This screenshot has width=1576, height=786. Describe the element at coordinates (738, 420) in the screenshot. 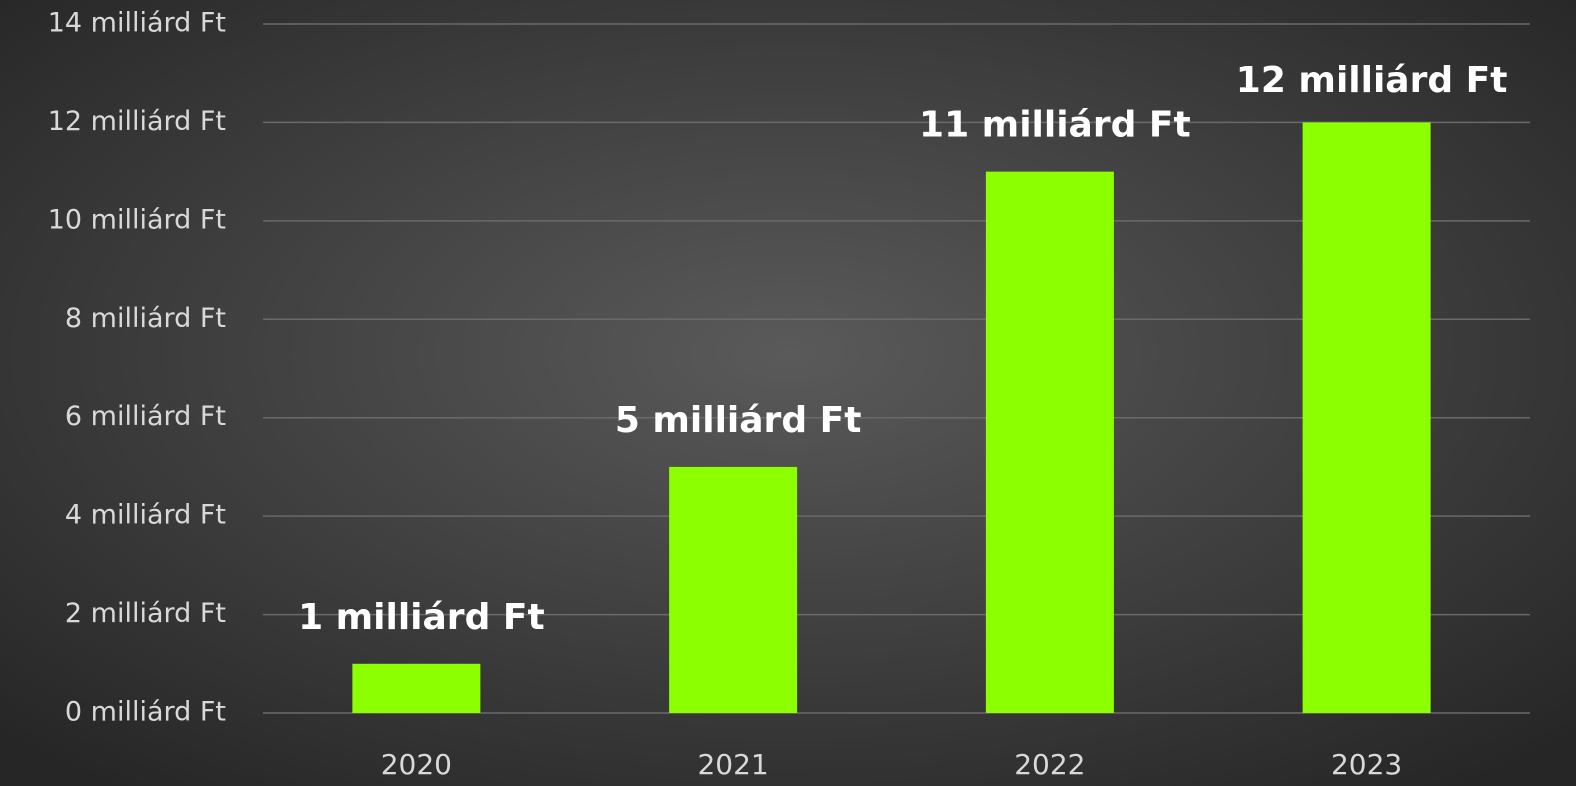

I see `data-label: 5 milliárd Ft` at that location.